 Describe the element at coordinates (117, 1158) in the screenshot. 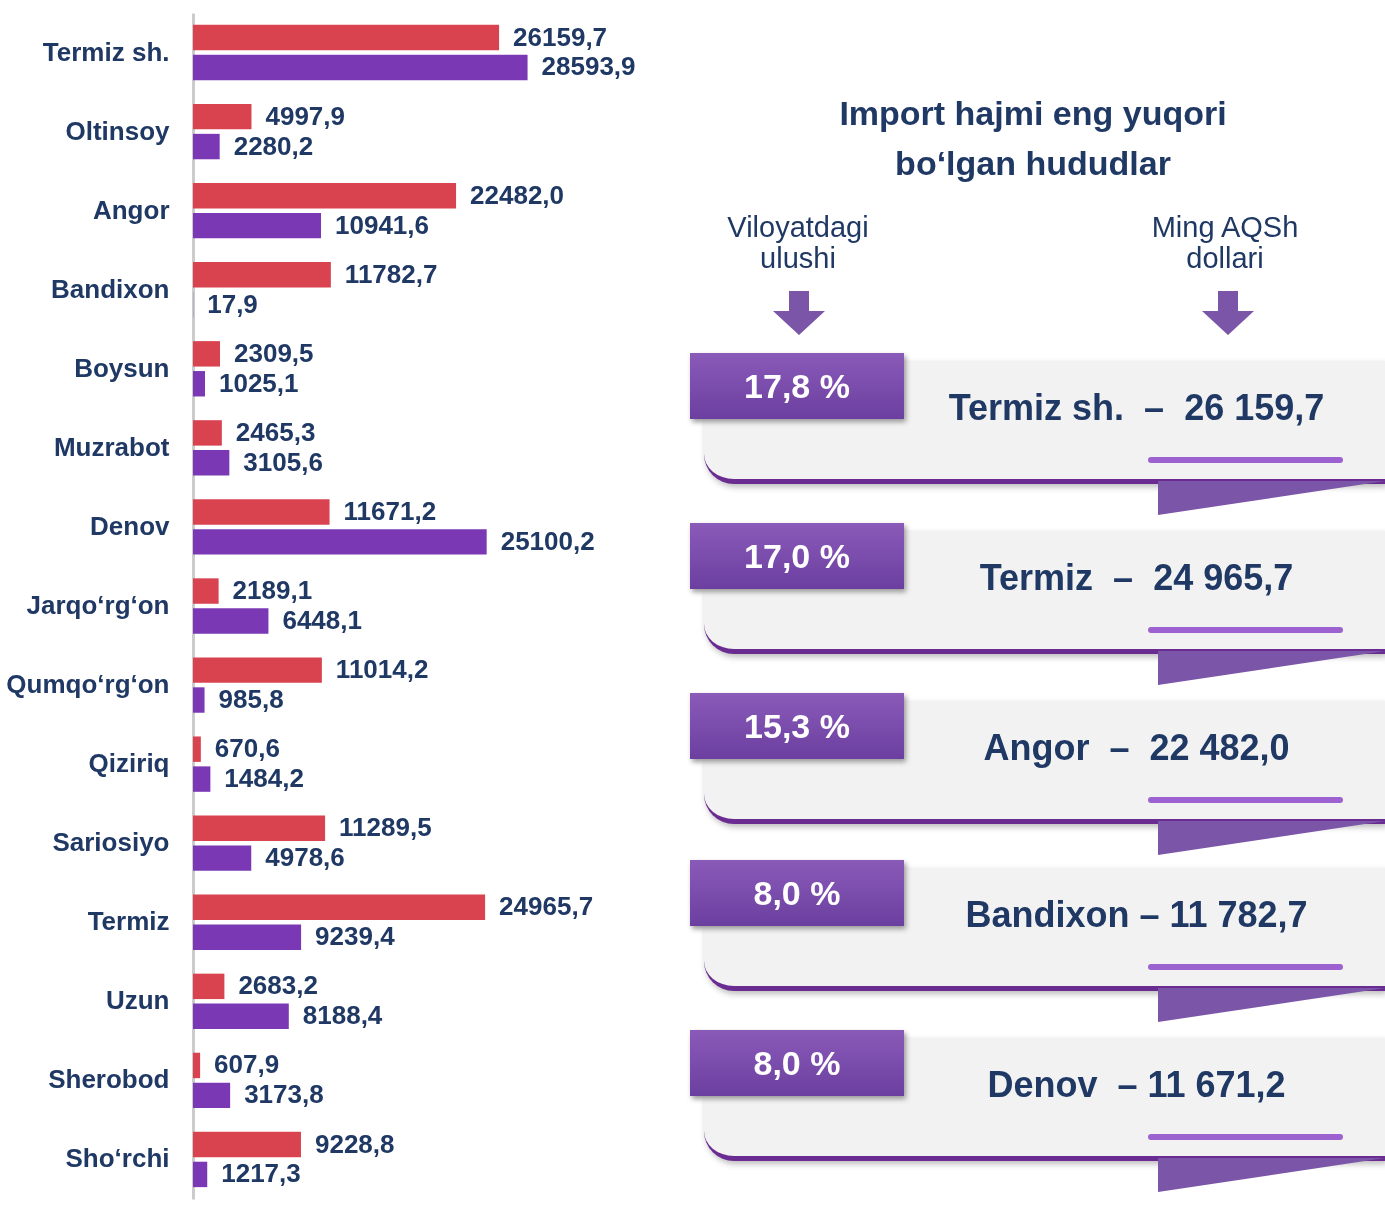

I see `y-tick-label: Sho‘rchi` at that location.